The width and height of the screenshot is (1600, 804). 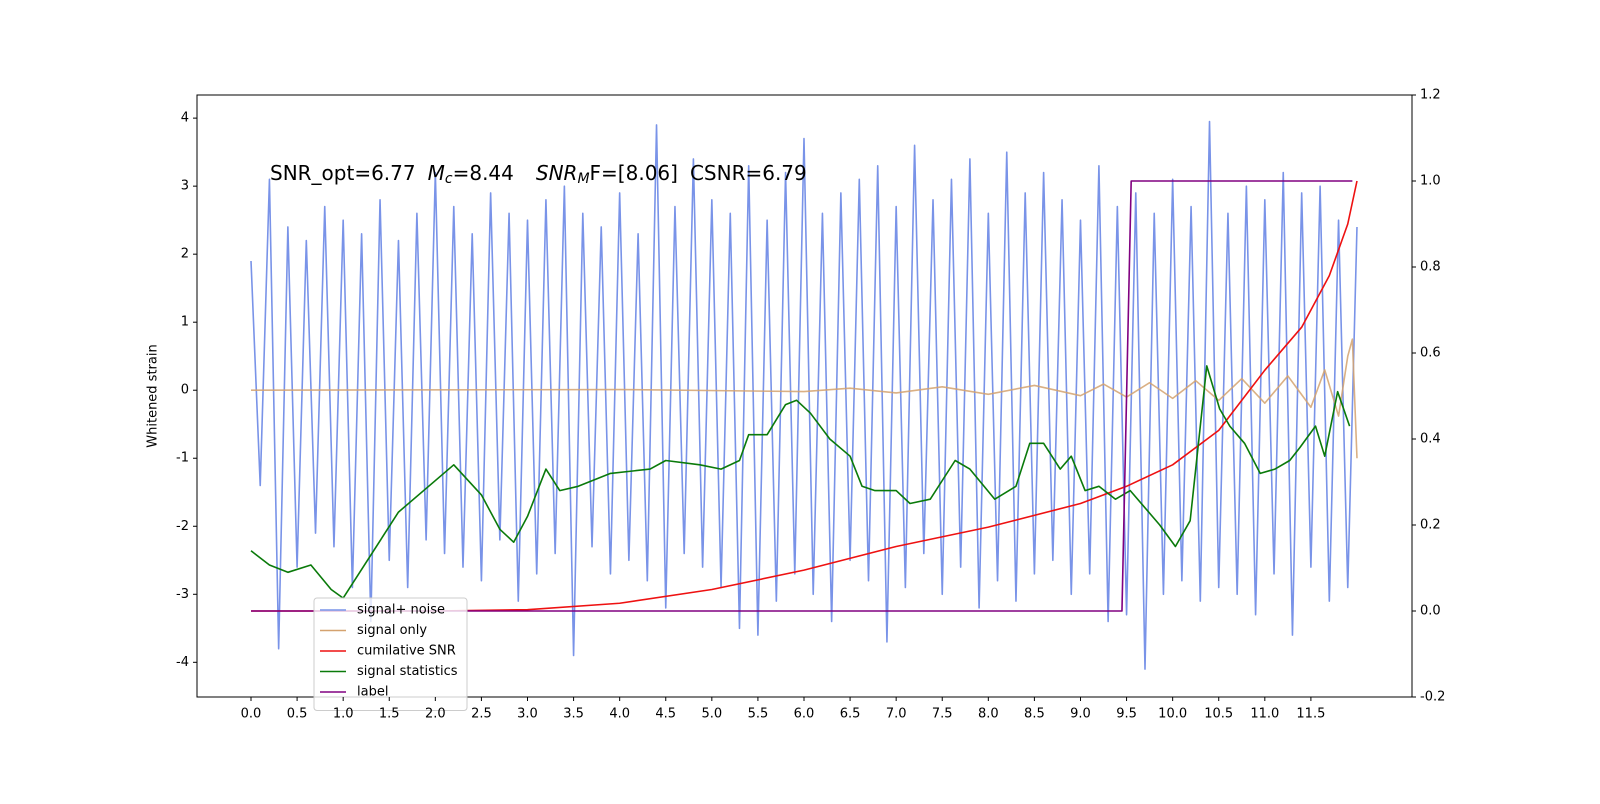 What do you see at coordinates (634, 173) in the screenshot?
I see `annotation-part: F=[8.06]` at bounding box center [634, 173].